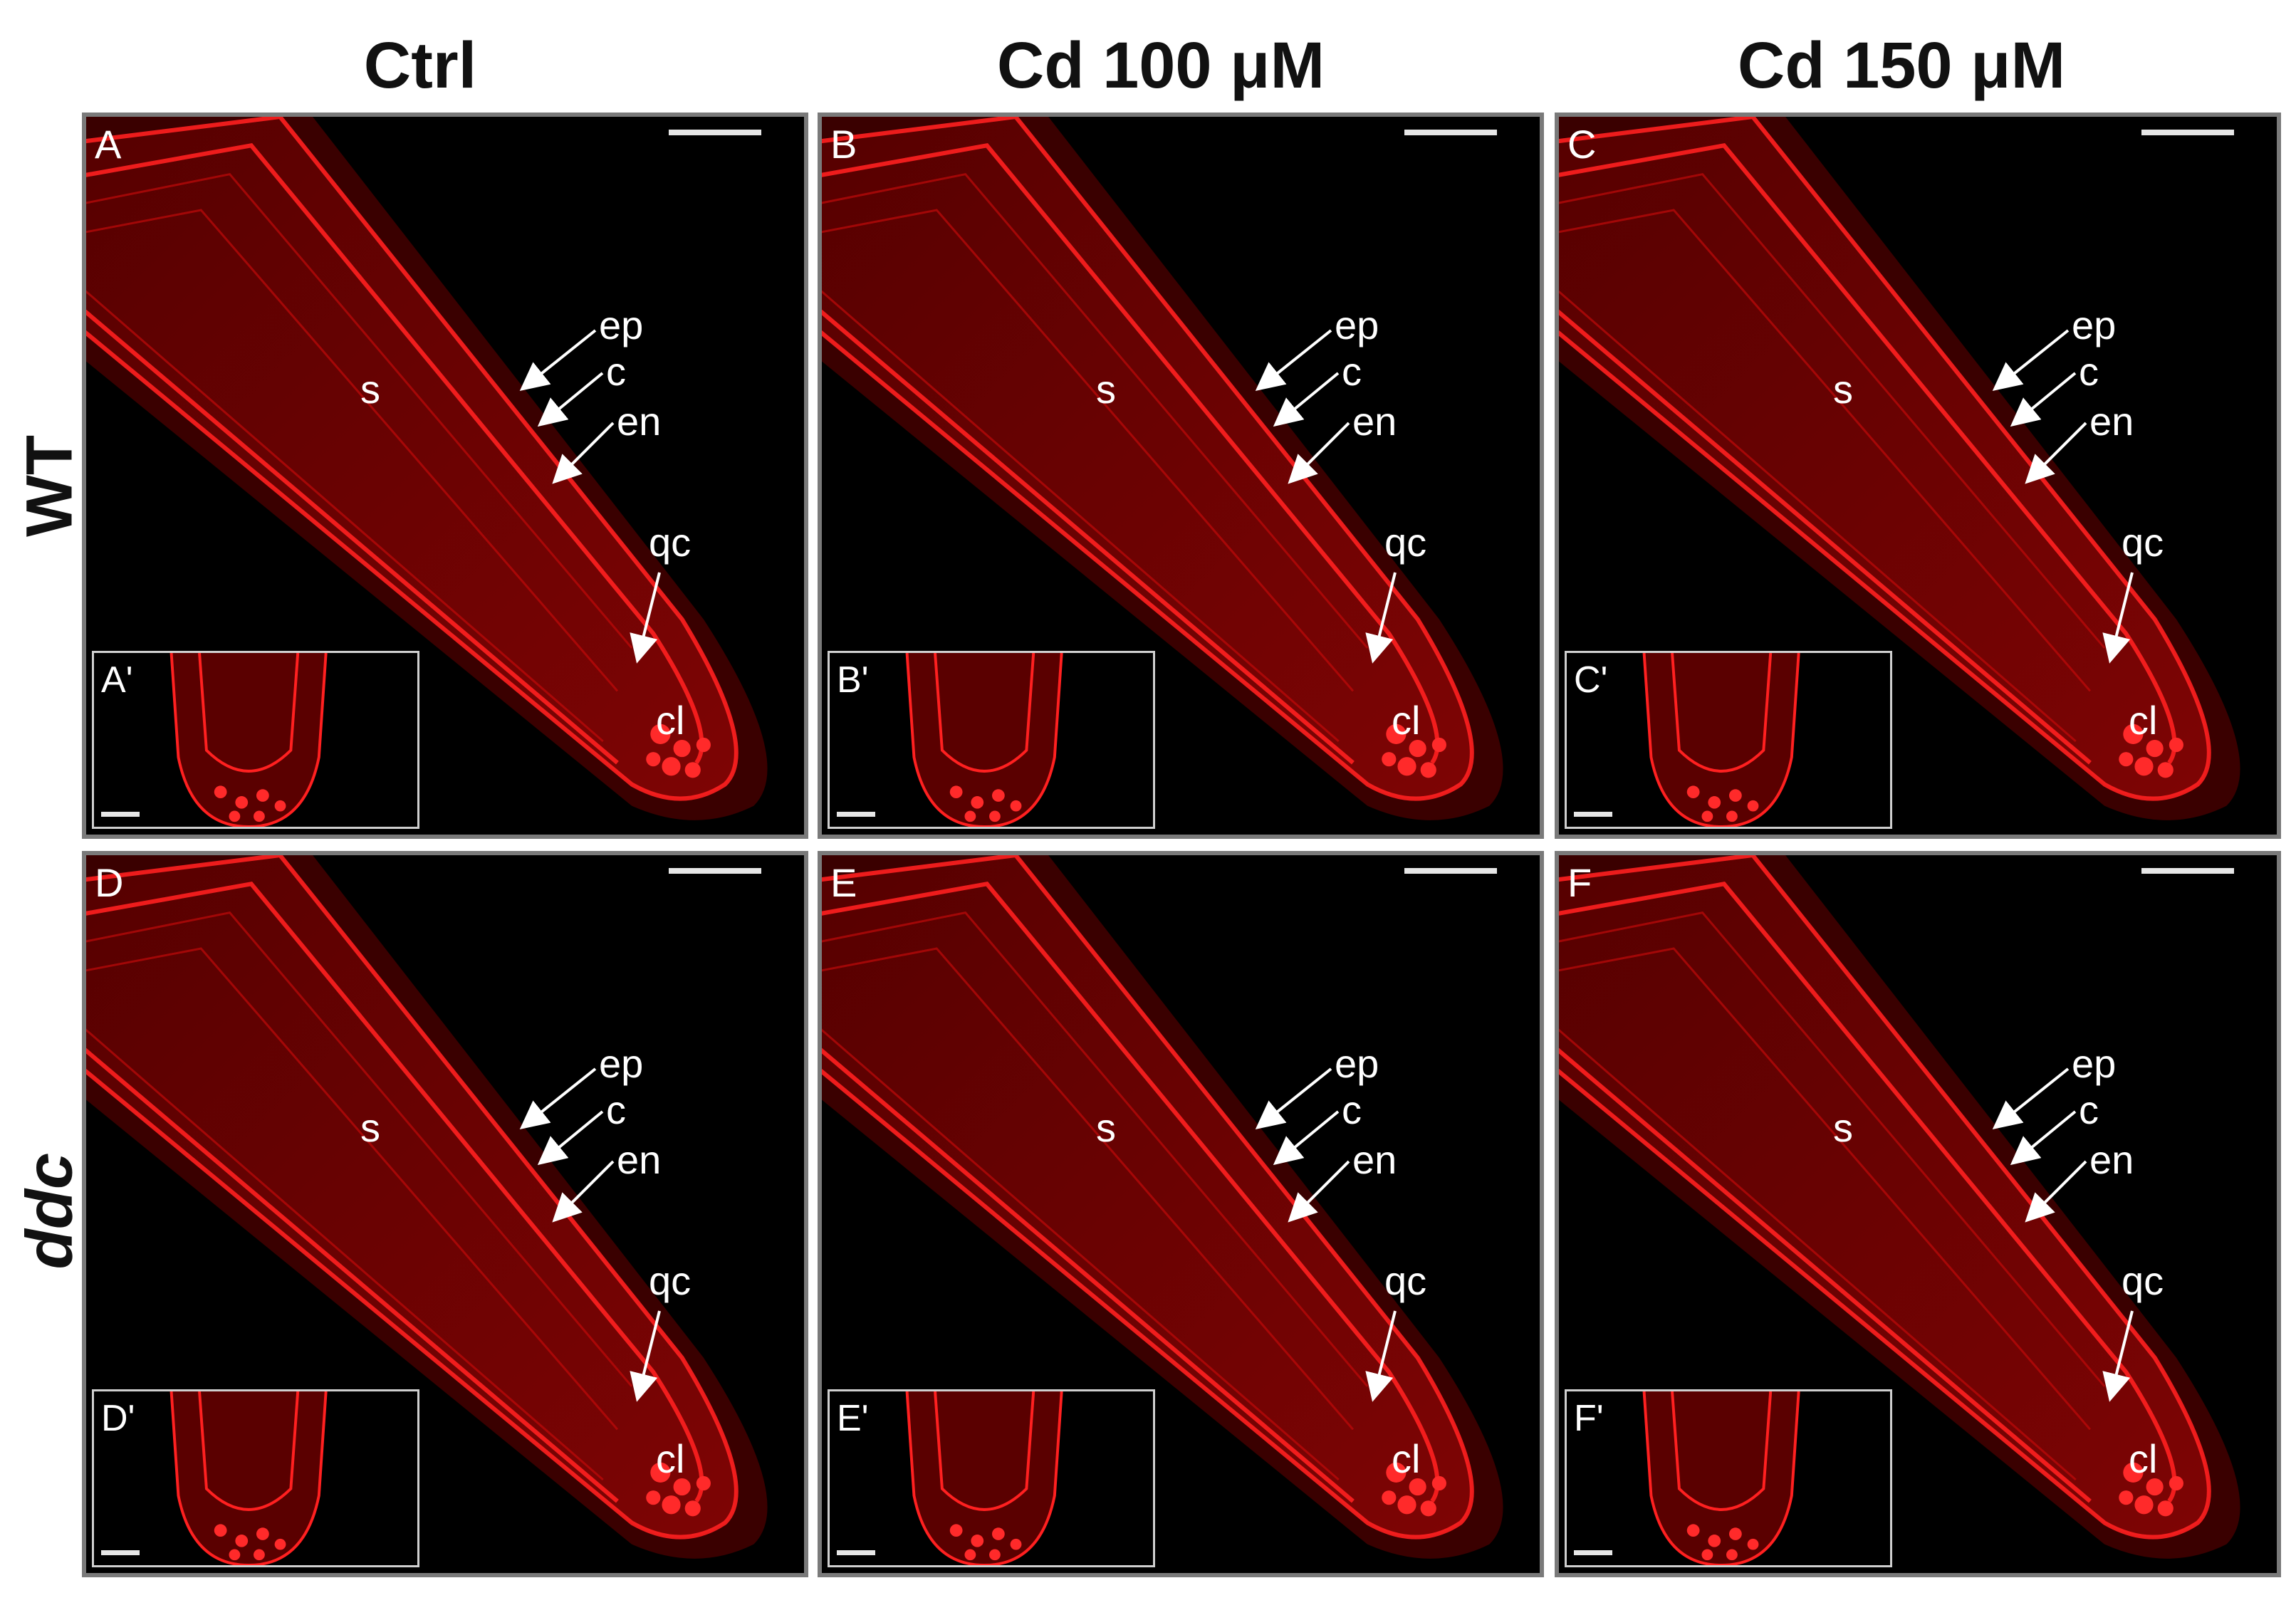 This screenshot has height=1620, width=2296. I want to click on inset-letter: C', so click(1591, 680).